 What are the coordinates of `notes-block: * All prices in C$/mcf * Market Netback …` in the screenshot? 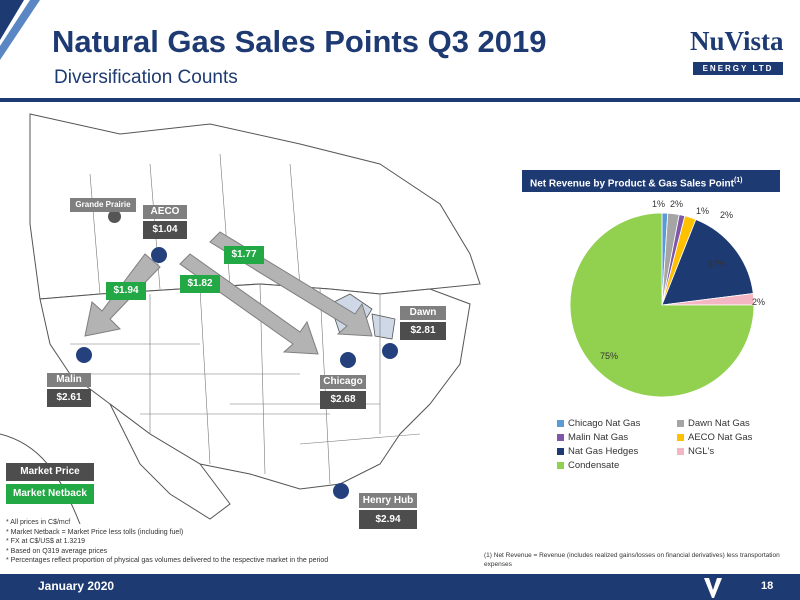 It's located at (241, 542).